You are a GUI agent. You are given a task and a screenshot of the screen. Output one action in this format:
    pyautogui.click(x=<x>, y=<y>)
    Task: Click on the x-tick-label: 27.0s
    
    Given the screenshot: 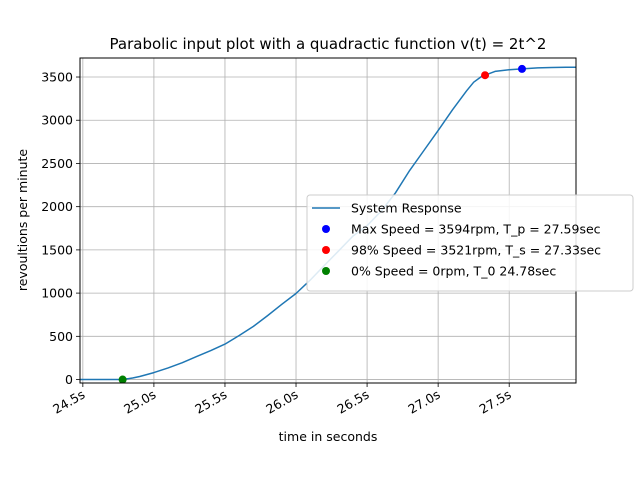 What is the action you would take?
    pyautogui.click(x=423, y=402)
    